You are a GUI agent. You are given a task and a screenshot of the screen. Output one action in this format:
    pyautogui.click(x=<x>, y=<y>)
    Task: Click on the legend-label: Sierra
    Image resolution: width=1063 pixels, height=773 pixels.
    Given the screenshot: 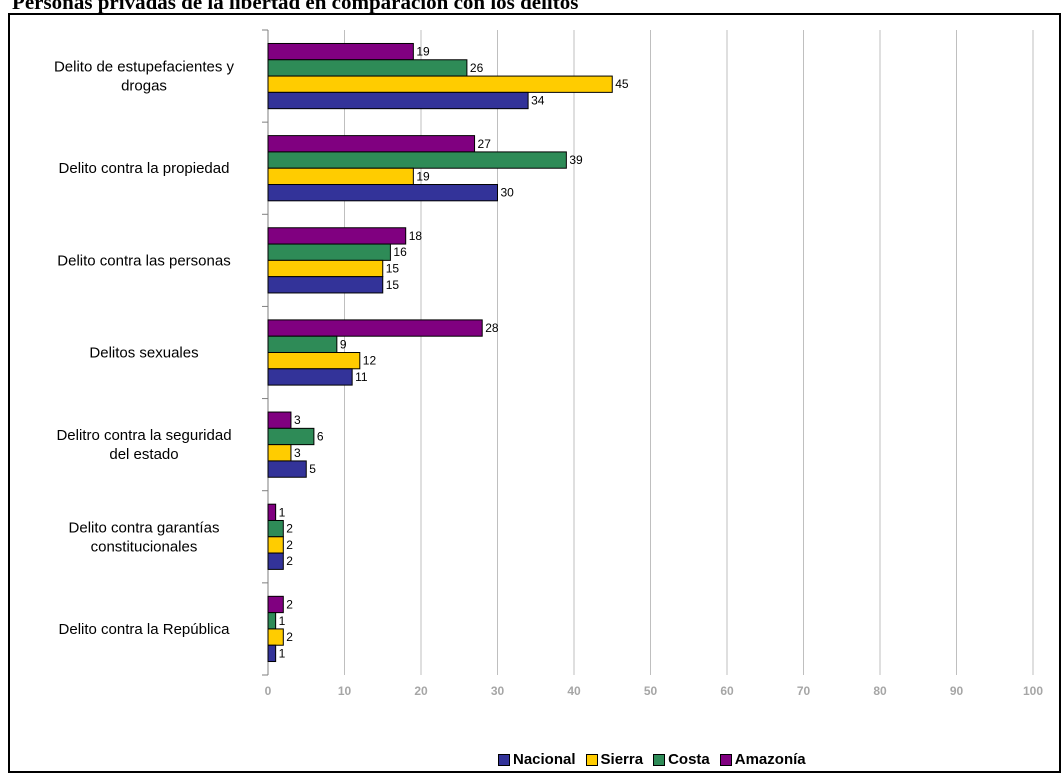 What is the action you would take?
    pyautogui.click(x=622, y=759)
    